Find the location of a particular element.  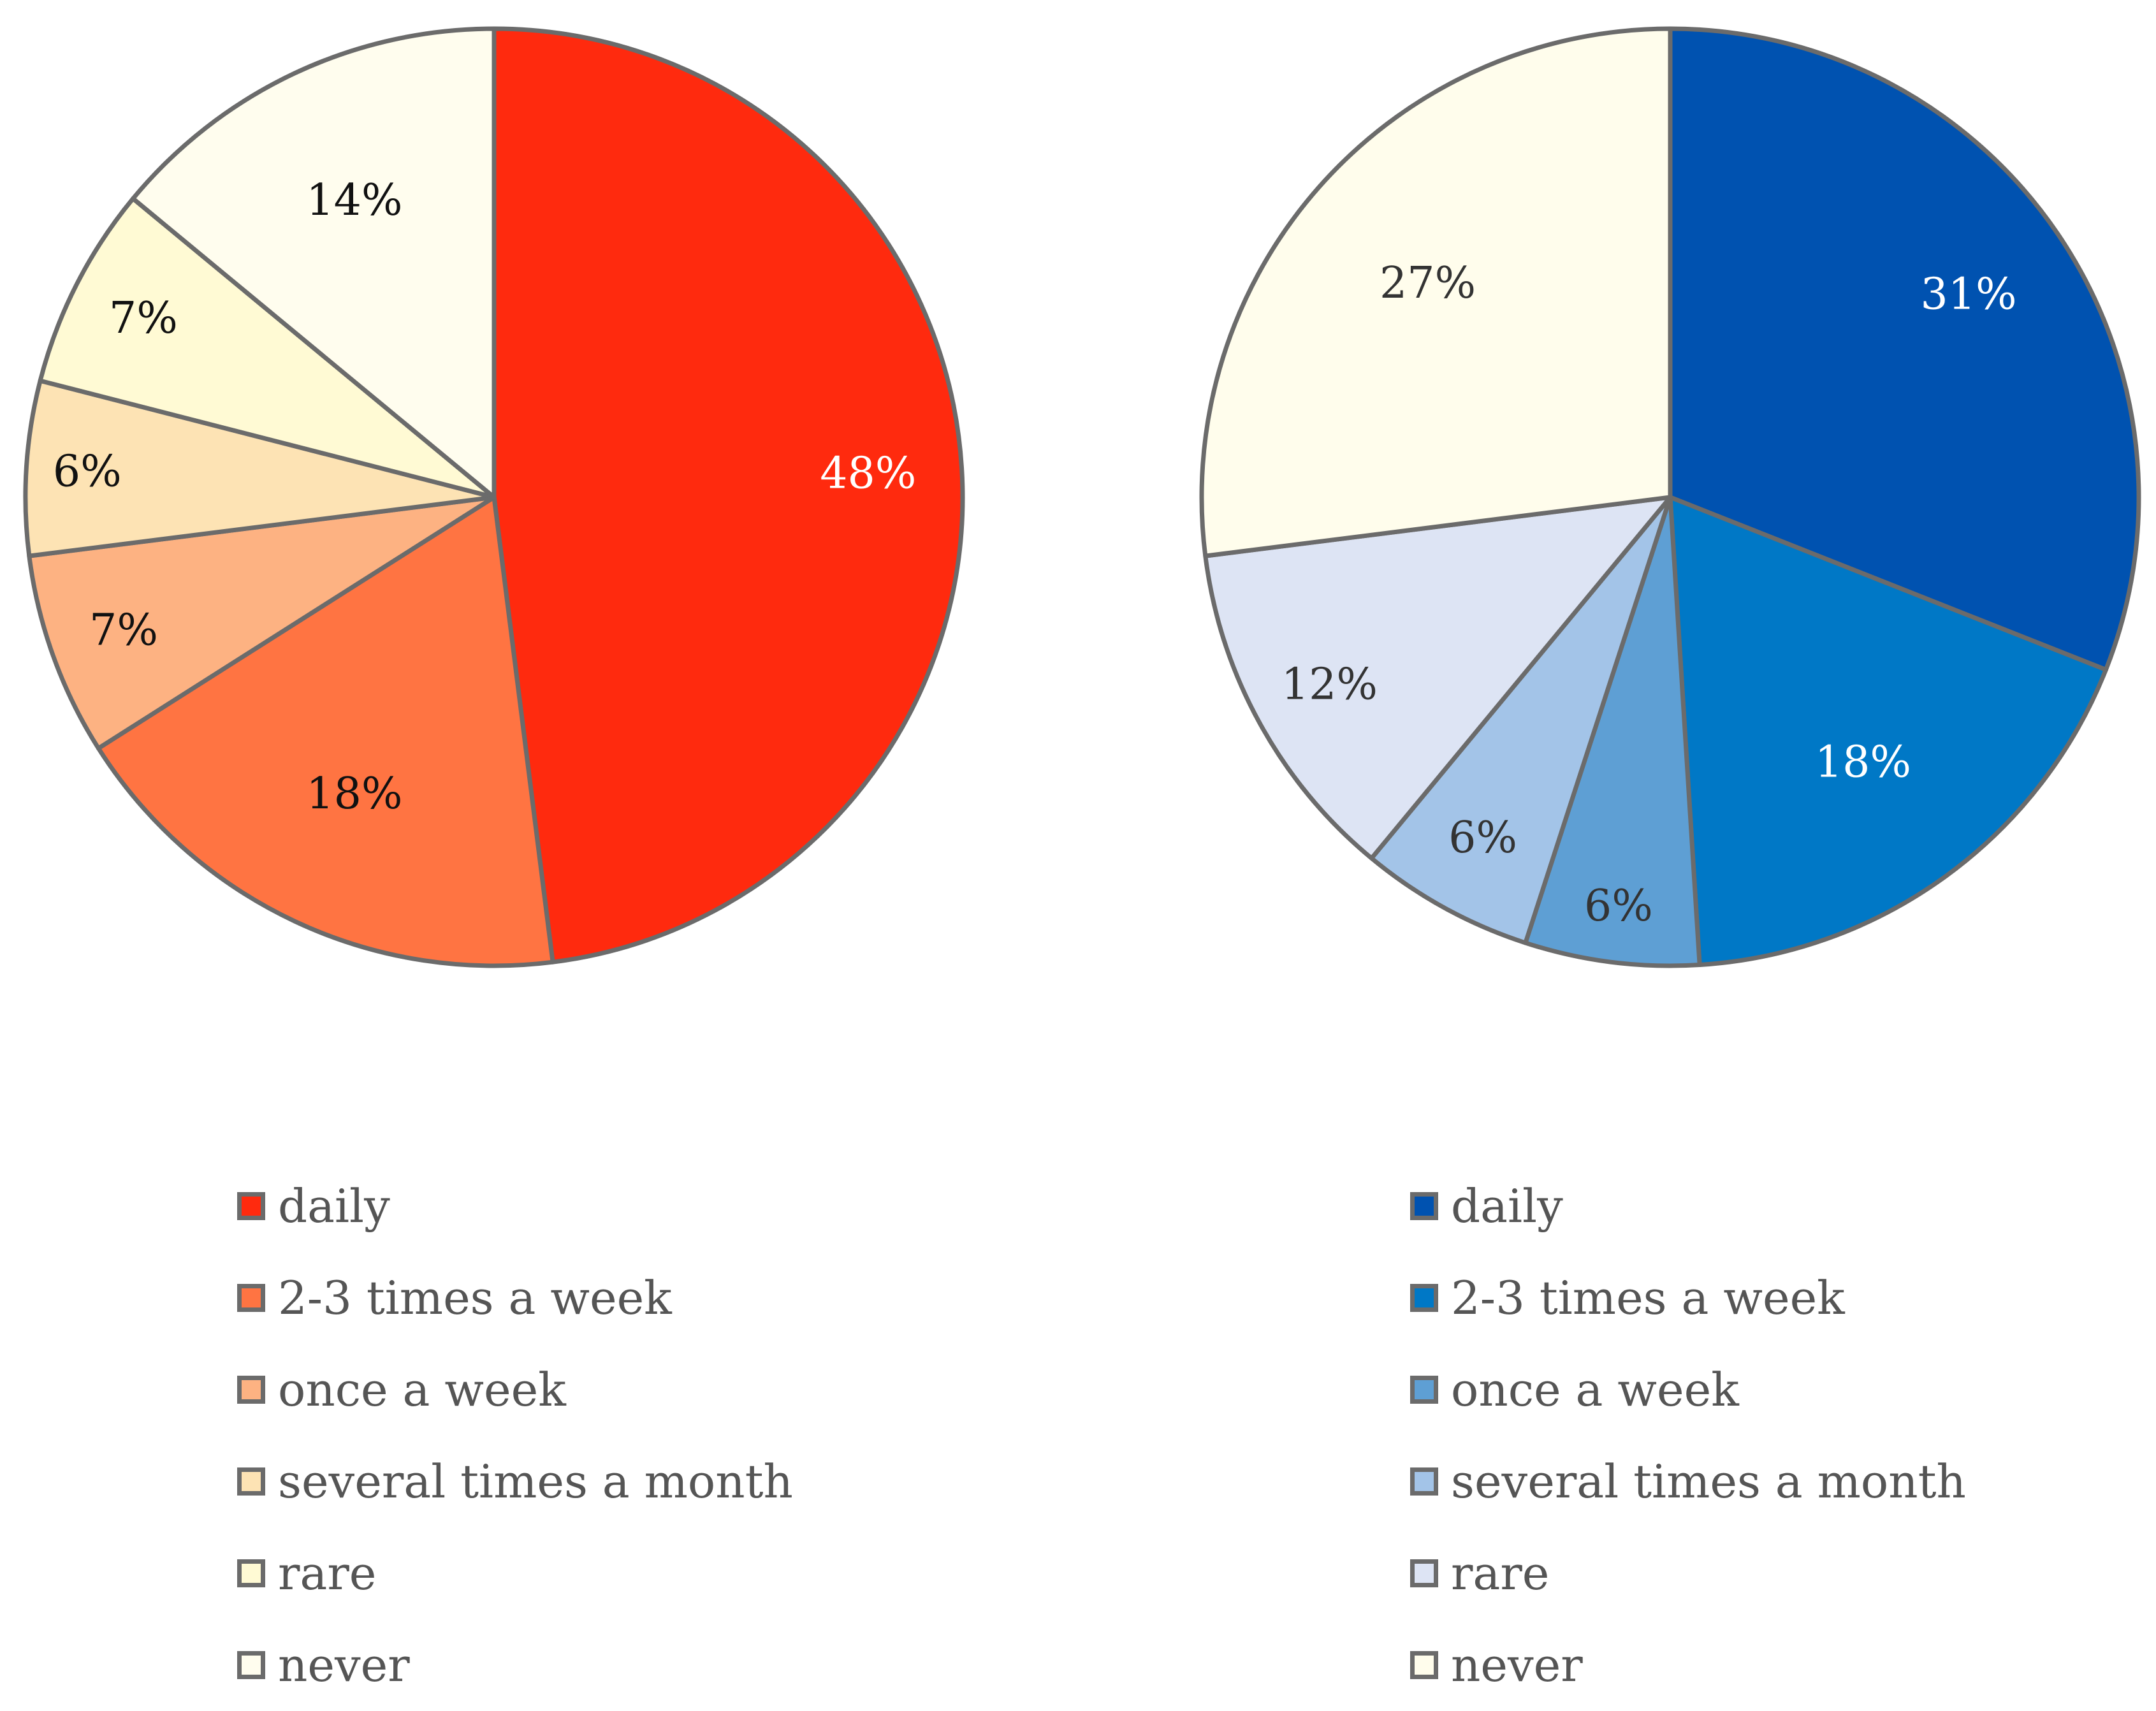

slice-label-never: 27% is located at coordinates (1428, 283).